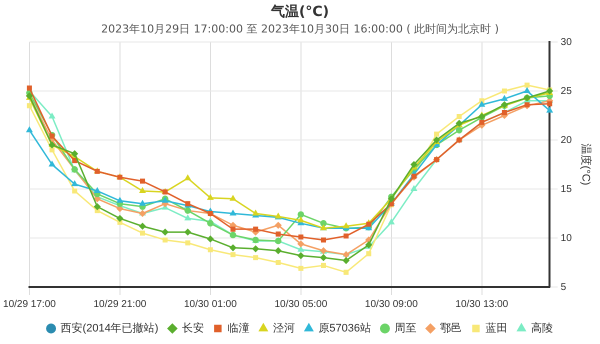 This screenshot has height=344, width=600. I want to click on legend-label: 临潼, so click(238, 328).